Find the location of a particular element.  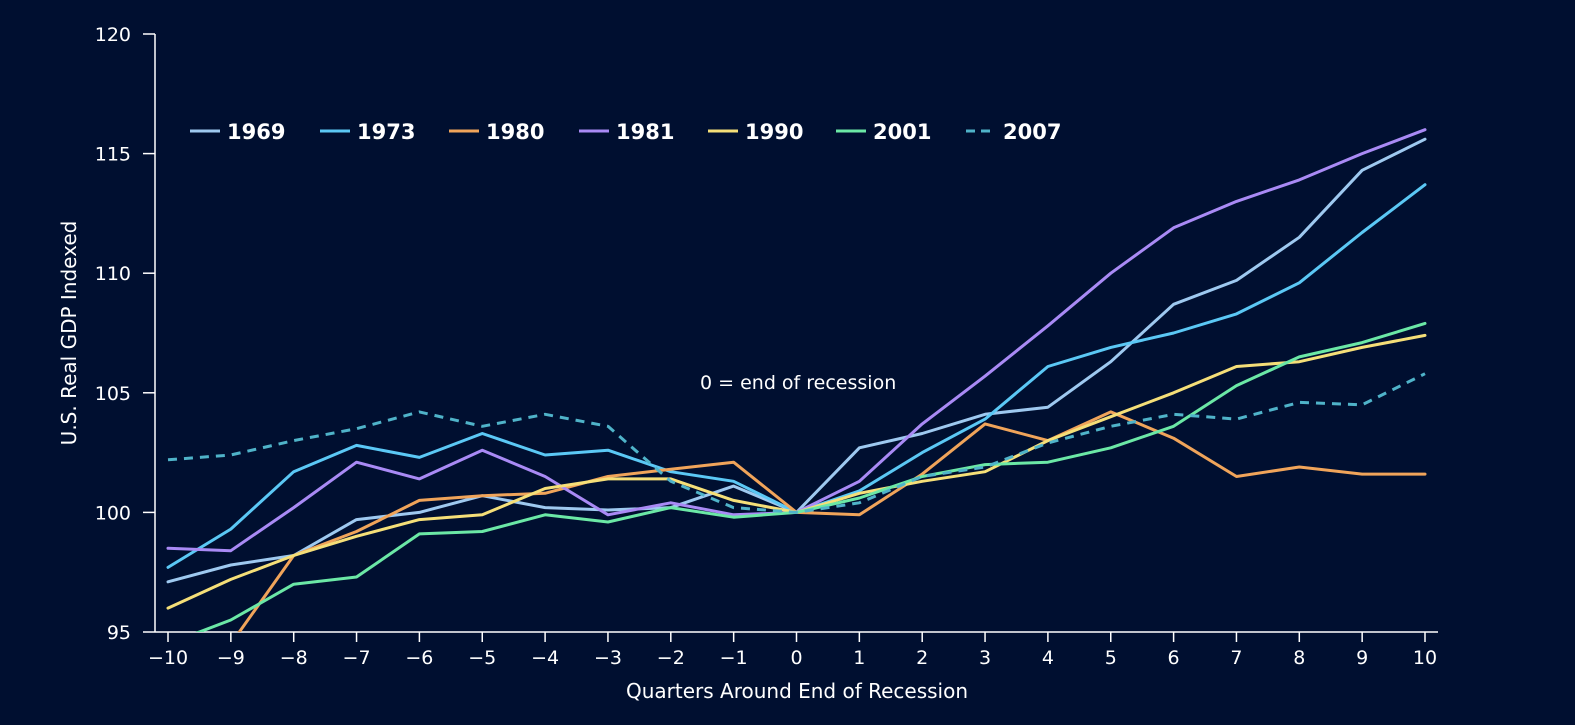

x-axis-title: Quarters Around End of Recession is located at coordinates (797, 691).